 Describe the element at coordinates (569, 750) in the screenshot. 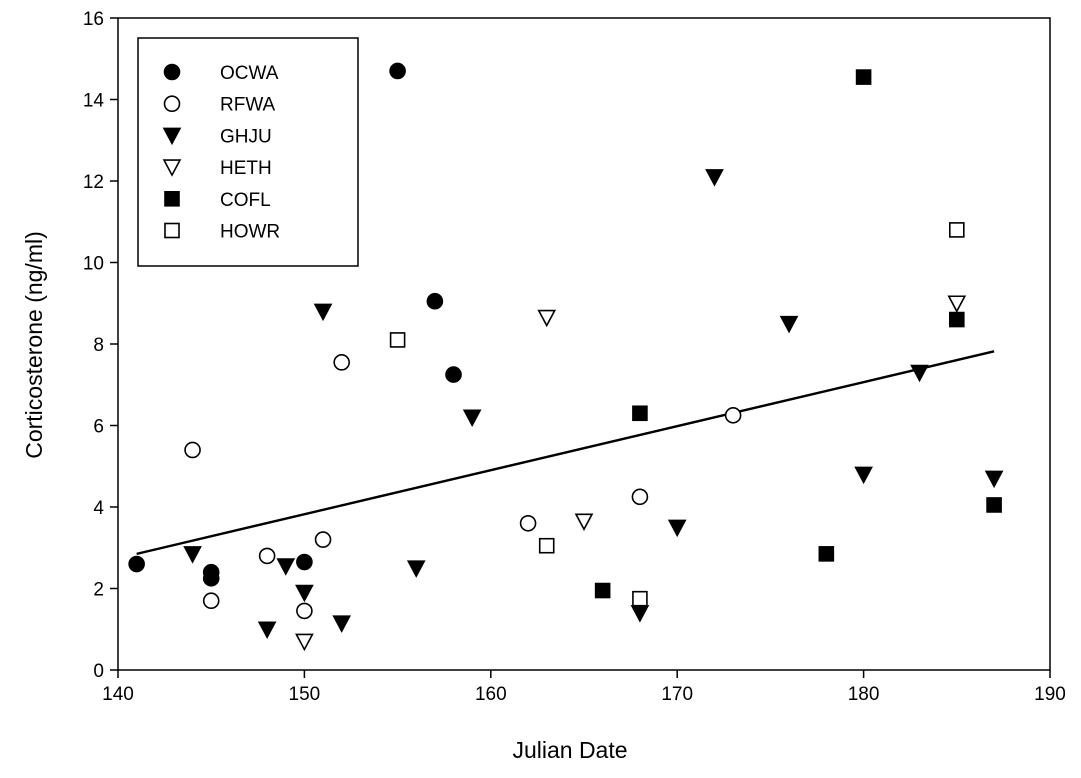

I see `x-axis-title: Julian Date` at that location.